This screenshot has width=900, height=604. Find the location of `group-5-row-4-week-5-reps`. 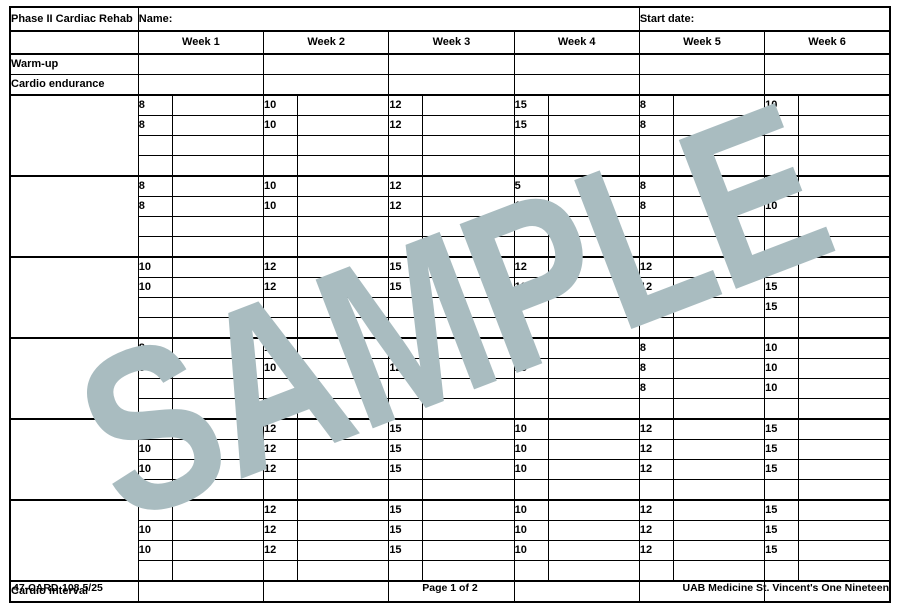

group-5-row-4-week-5-reps is located at coordinates (656, 490).